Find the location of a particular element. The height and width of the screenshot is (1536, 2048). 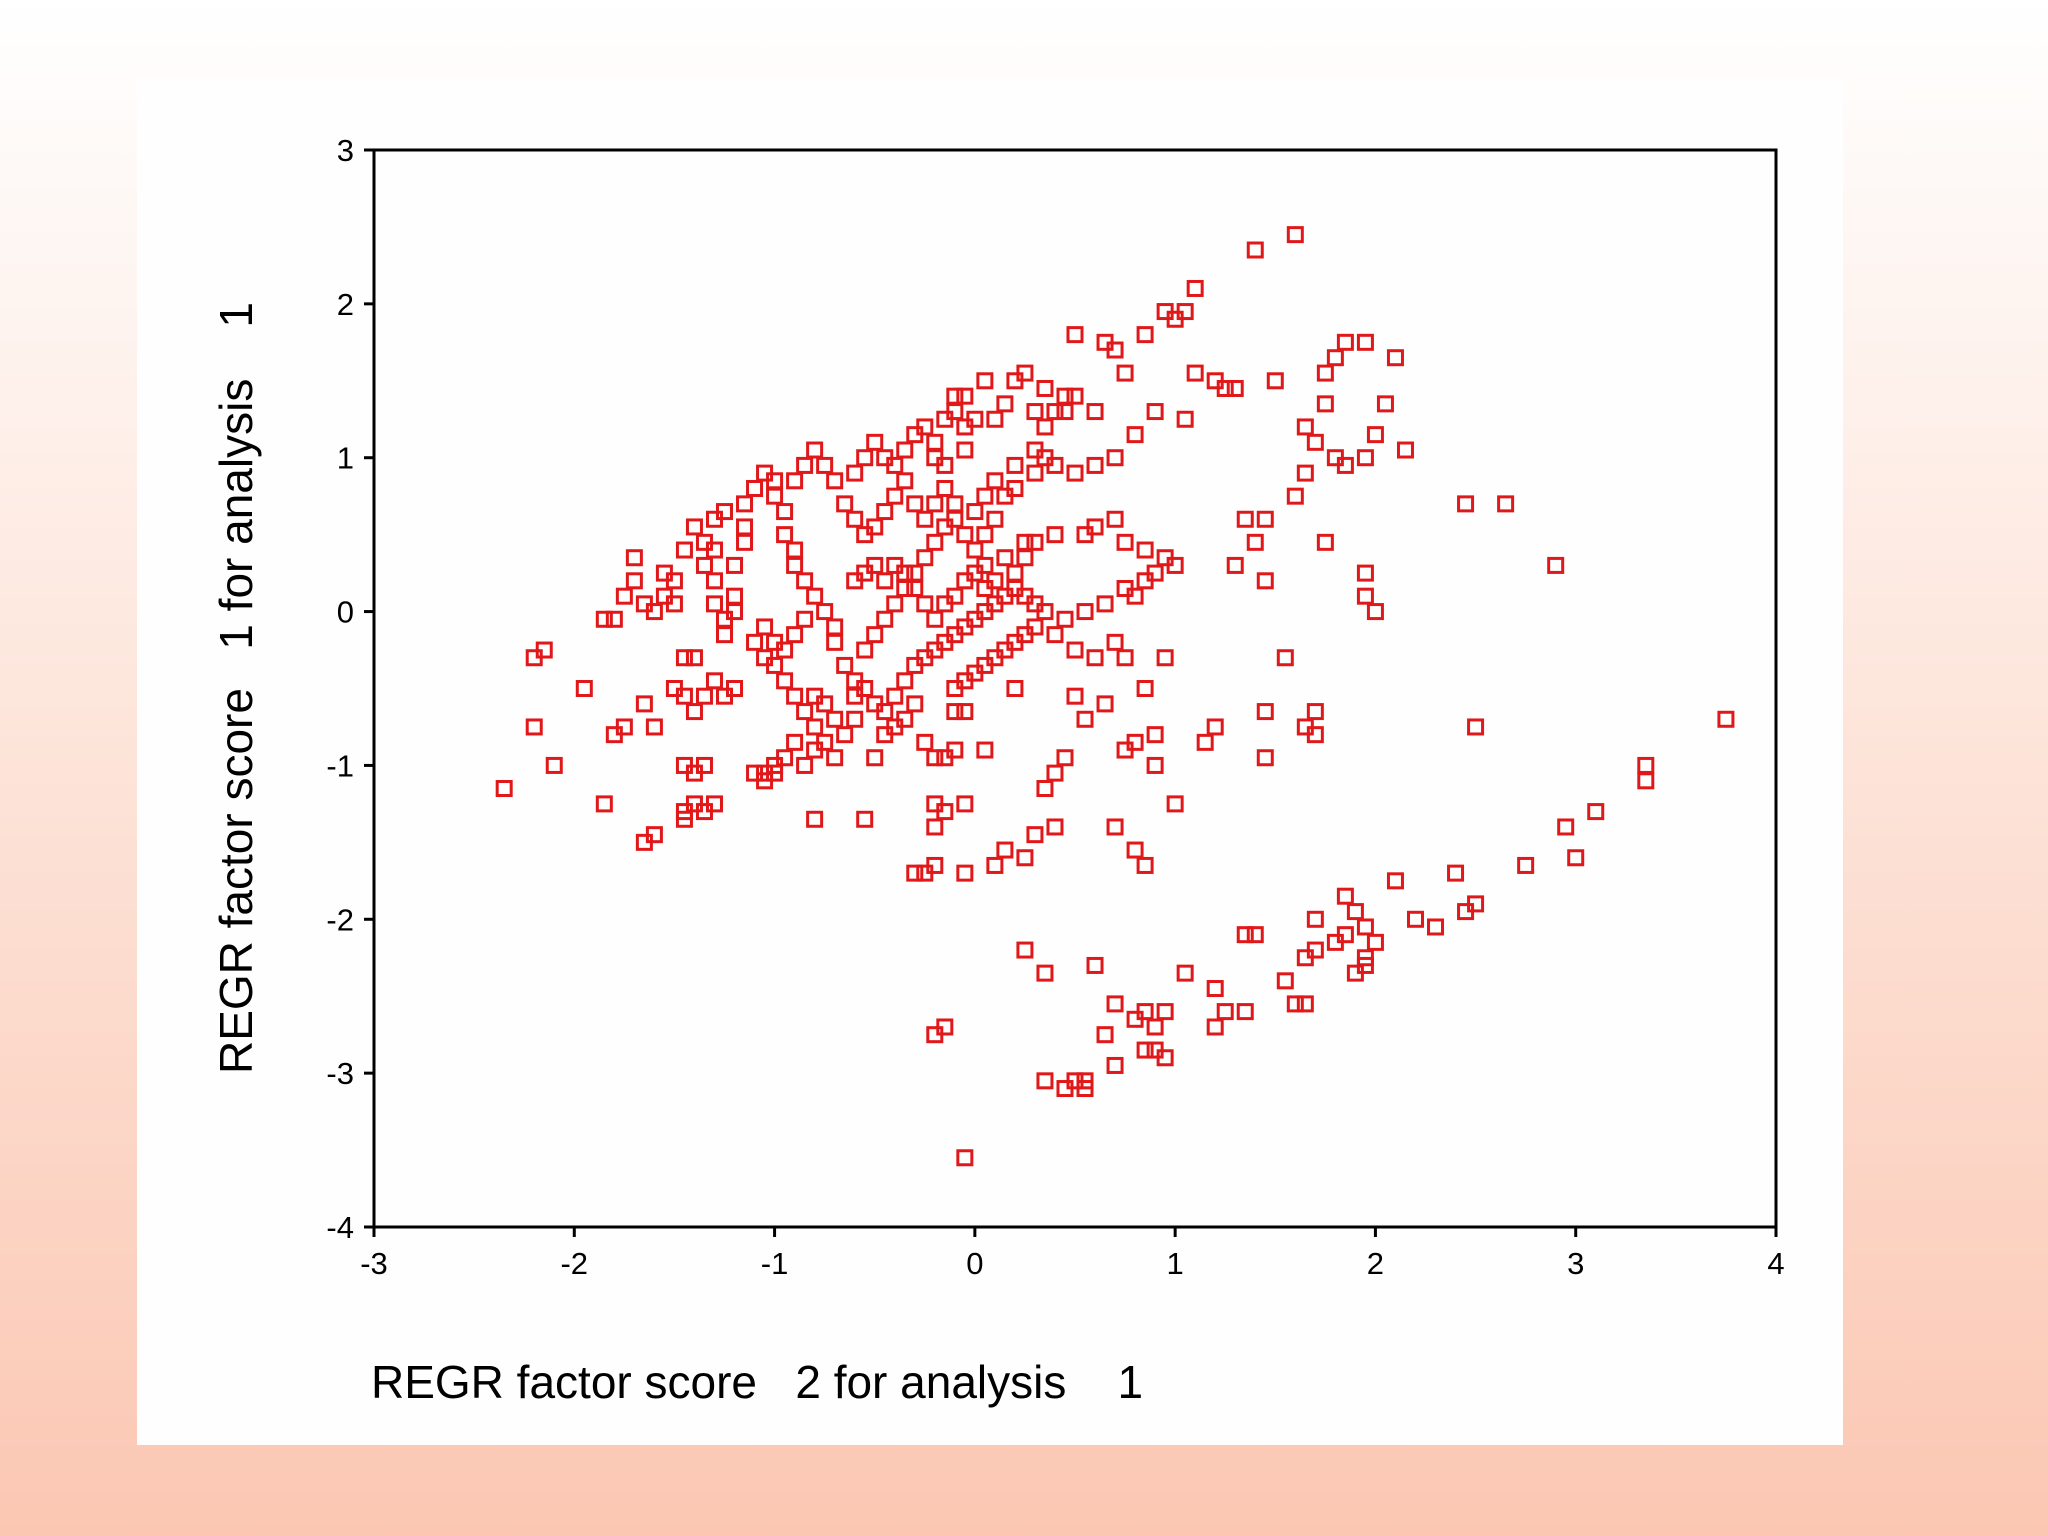

y-axis-title: REGR factor score 1 for analysis 1 is located at coordinates (236, 688).